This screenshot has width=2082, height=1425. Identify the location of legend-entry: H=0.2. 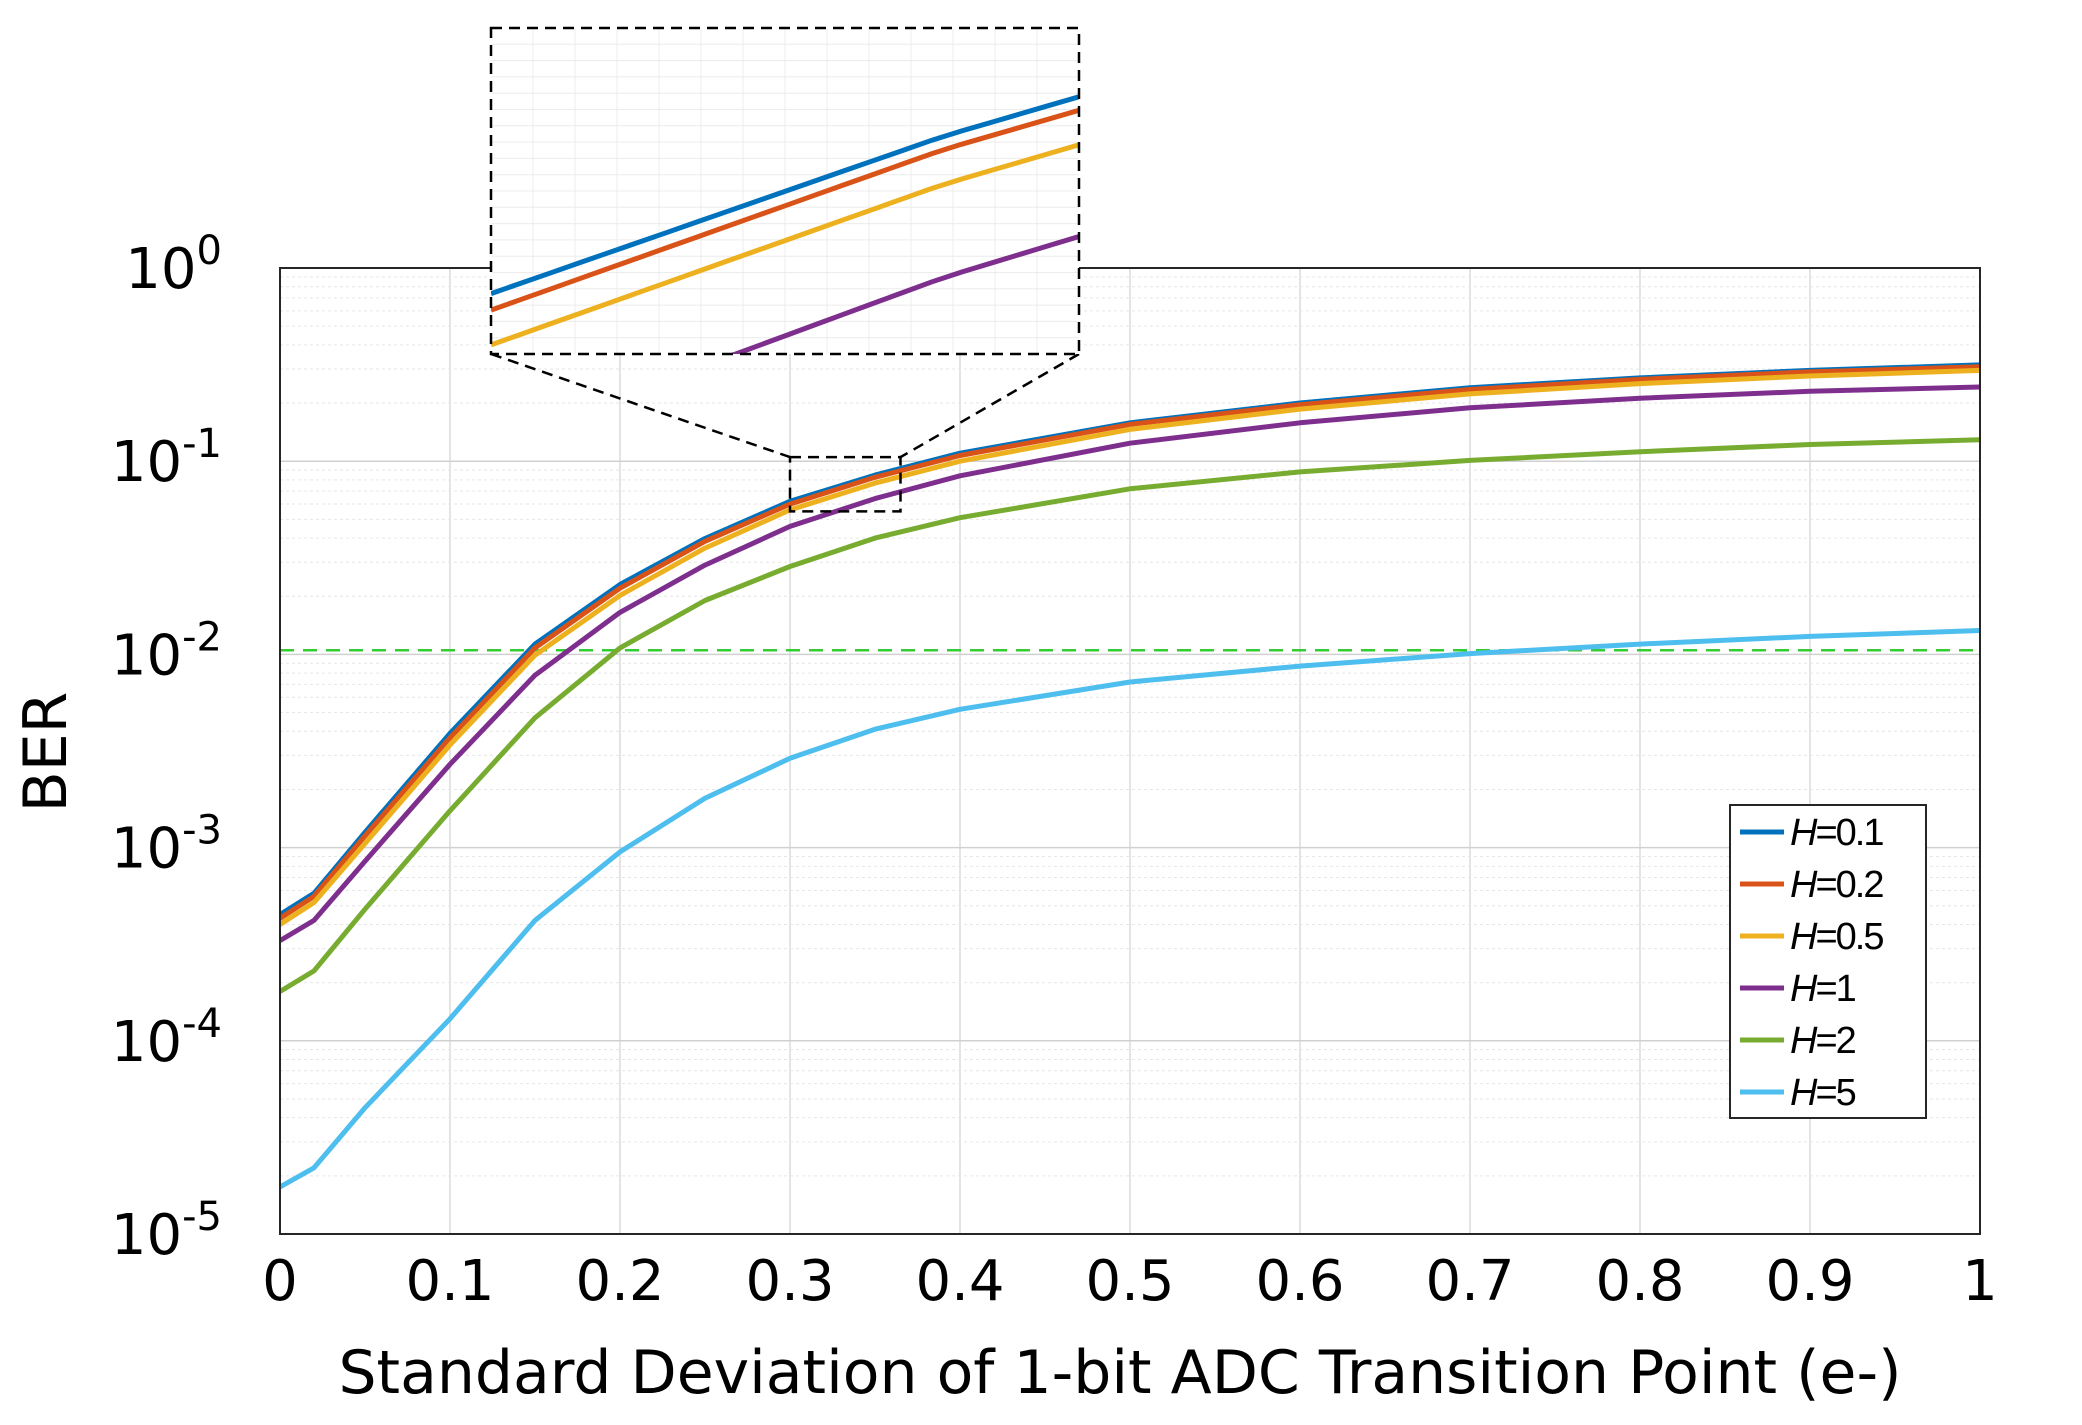
(1836, 885).